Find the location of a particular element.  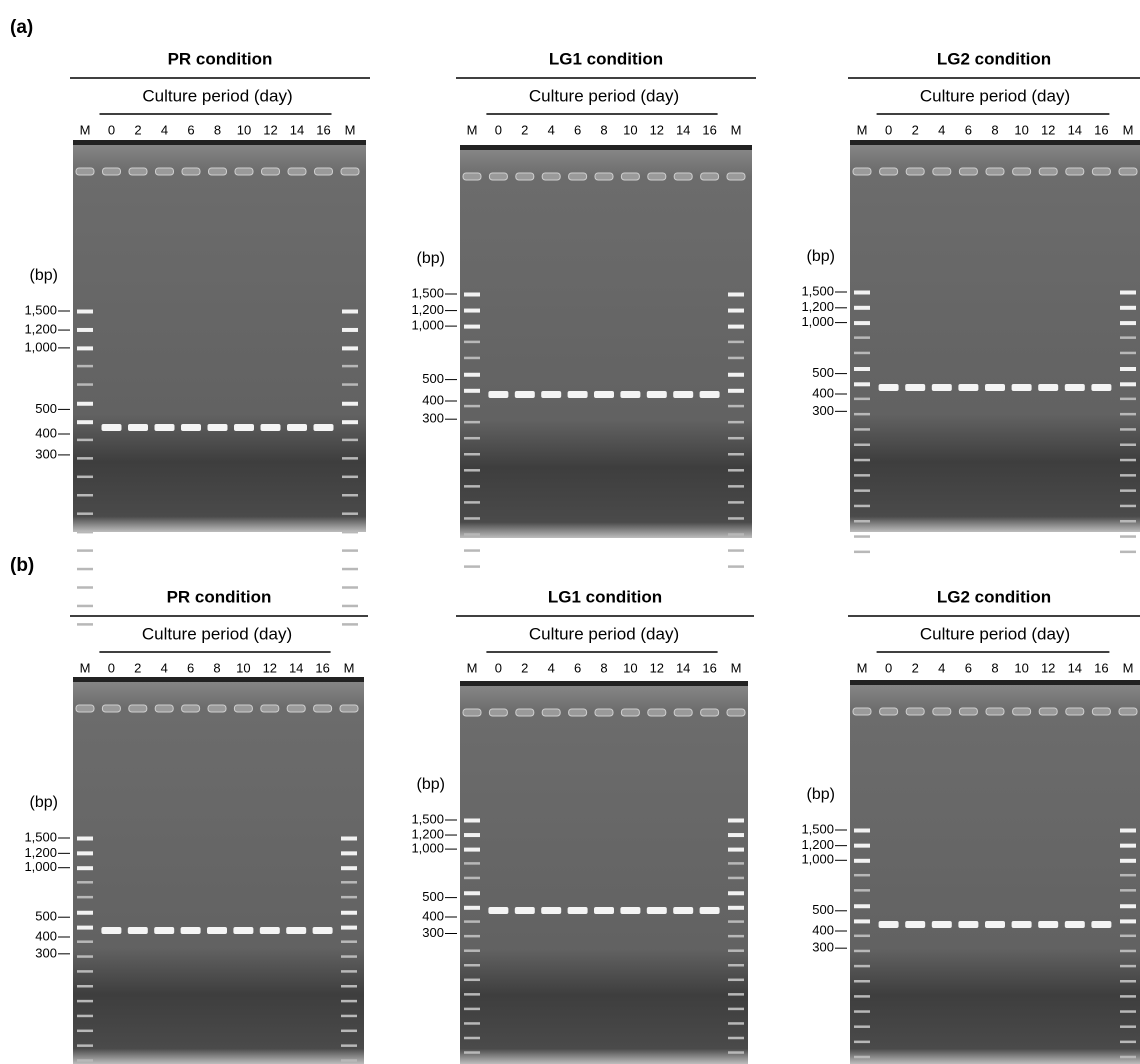

marker-label: 300 is located at coordinates (46, 453).